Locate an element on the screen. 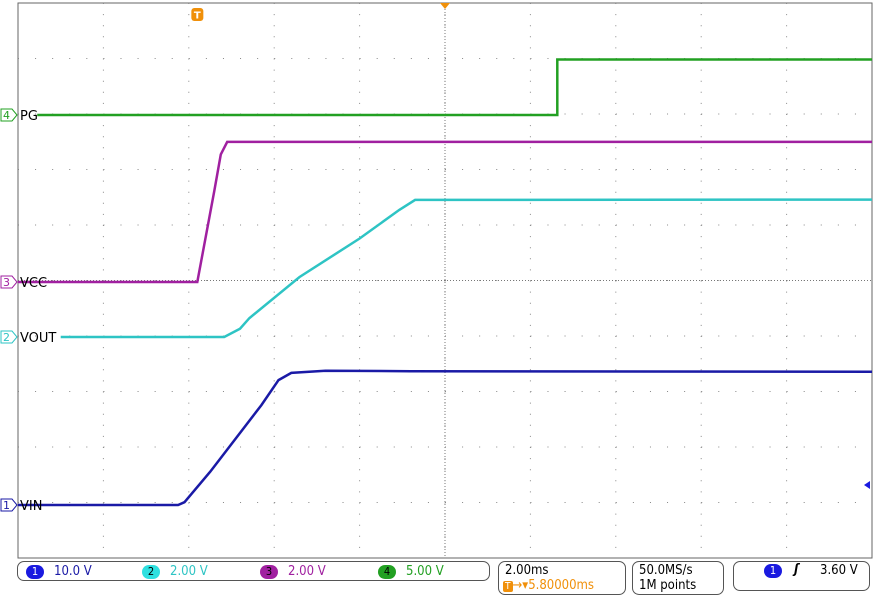  acquisition-panel: 50.0MS/s 1M points is located at coordinates (678, 578).